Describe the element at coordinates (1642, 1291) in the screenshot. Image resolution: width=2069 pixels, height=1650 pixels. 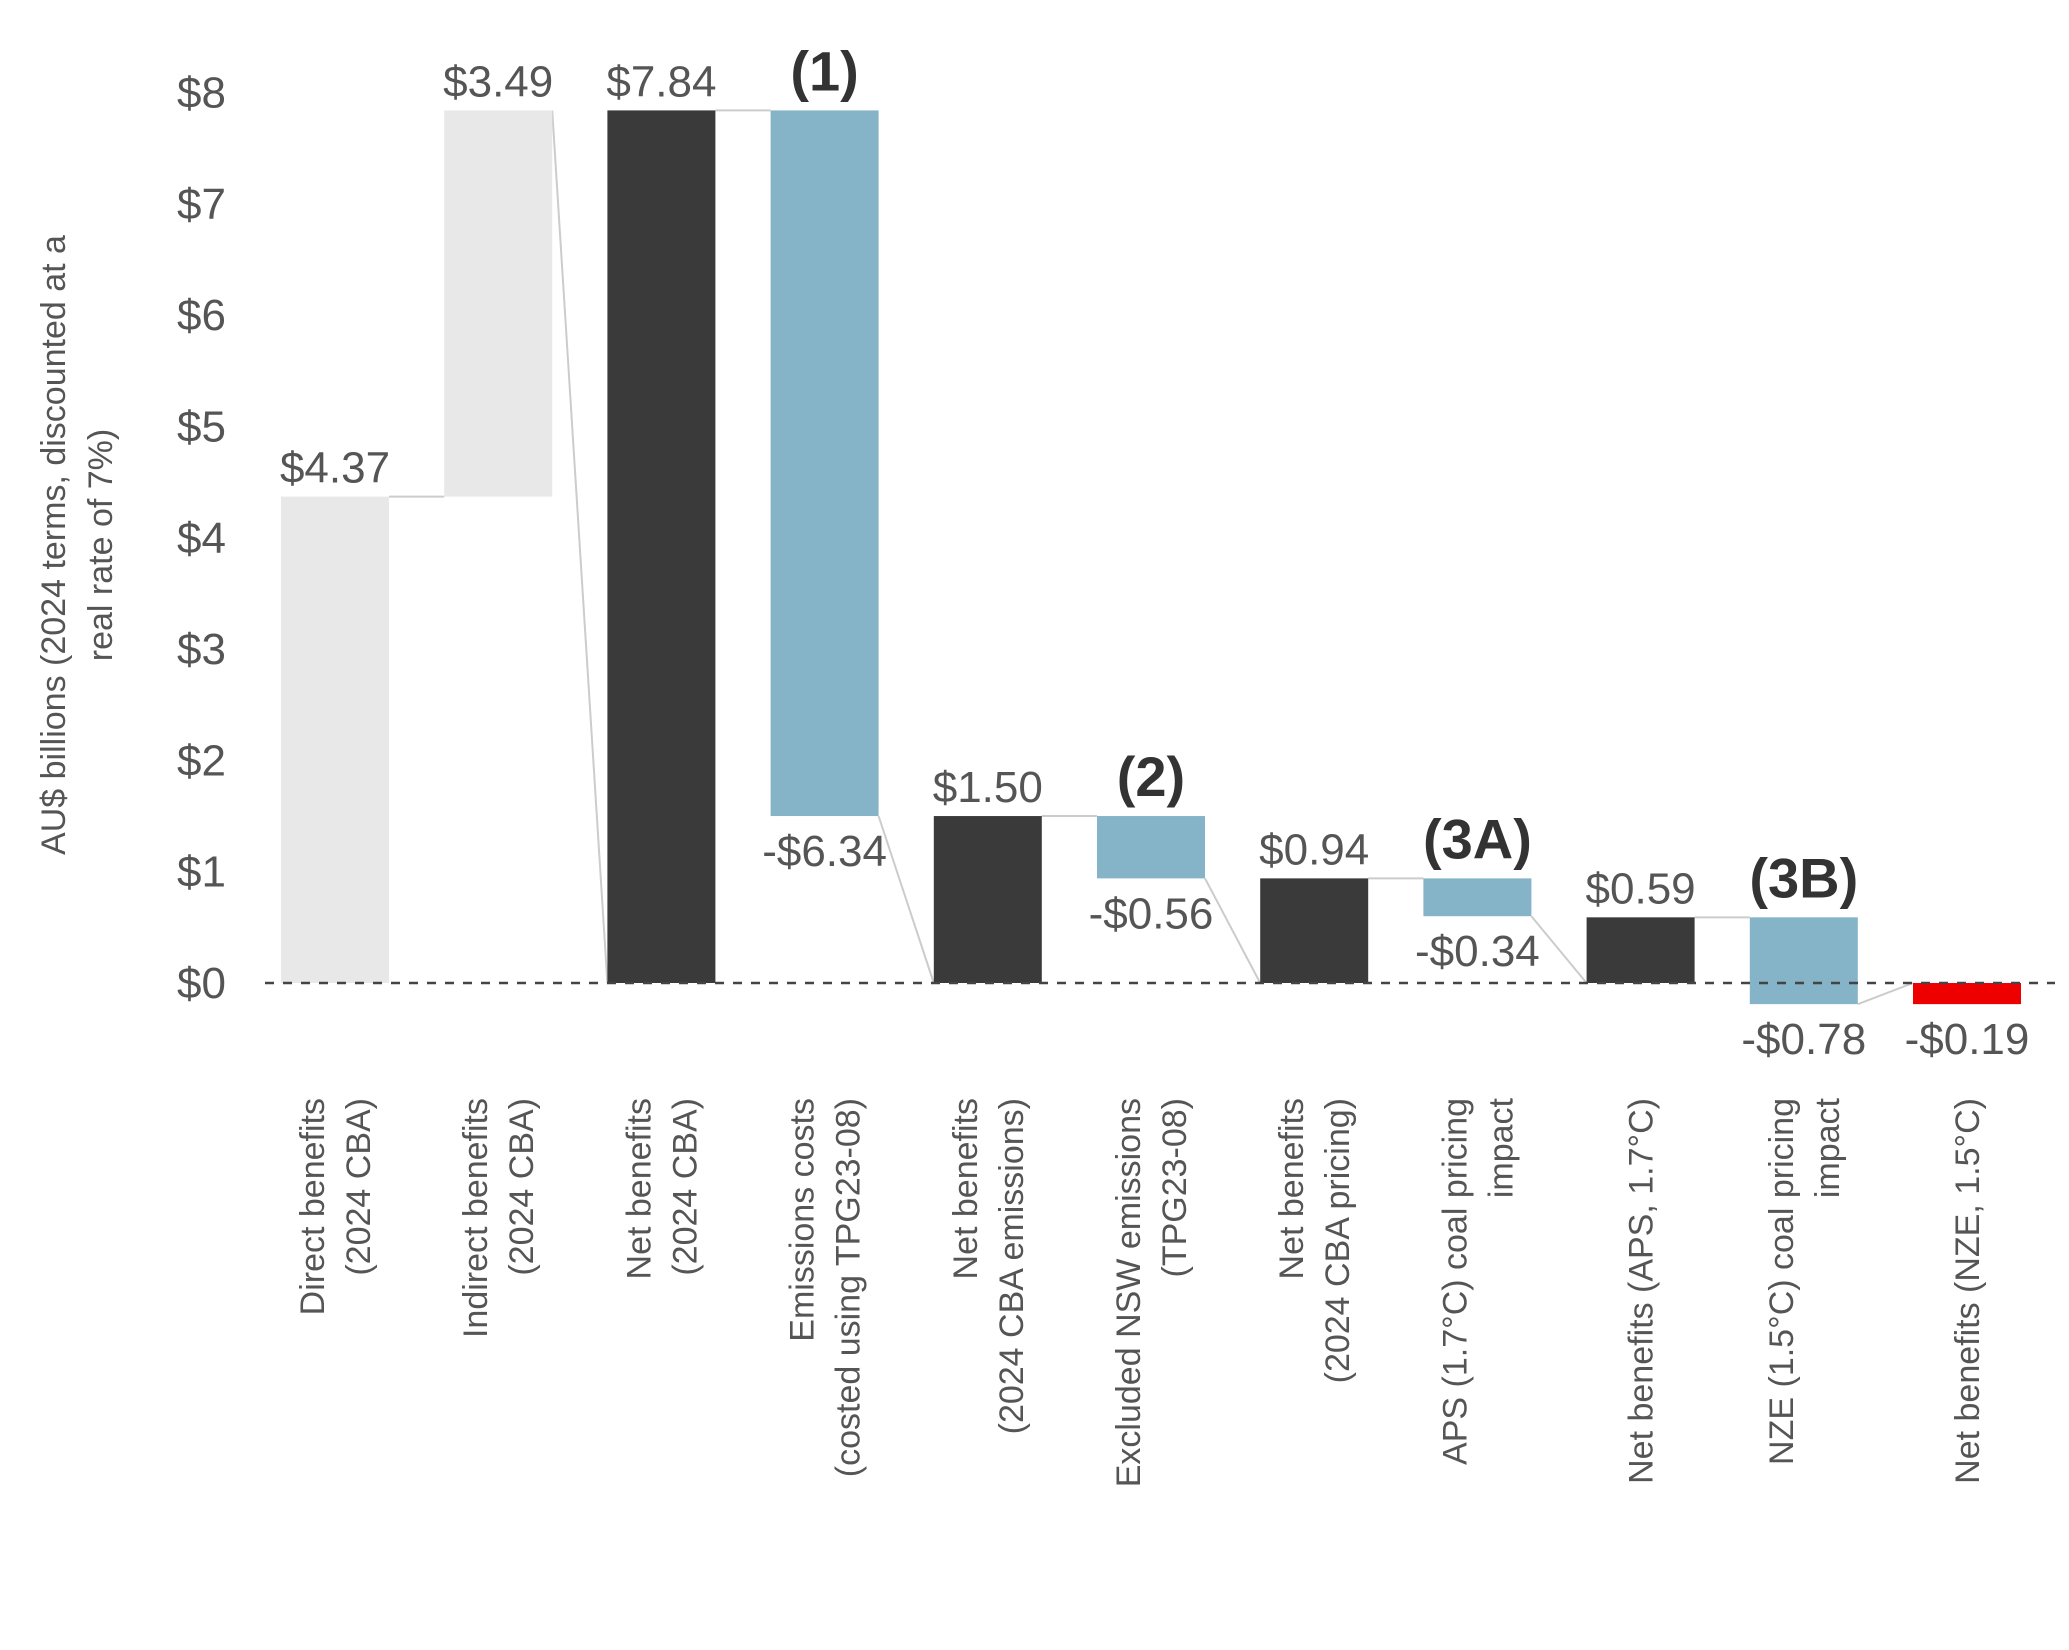
I see `category-label: Net benefits (APS, 1.7°C)` at that location.